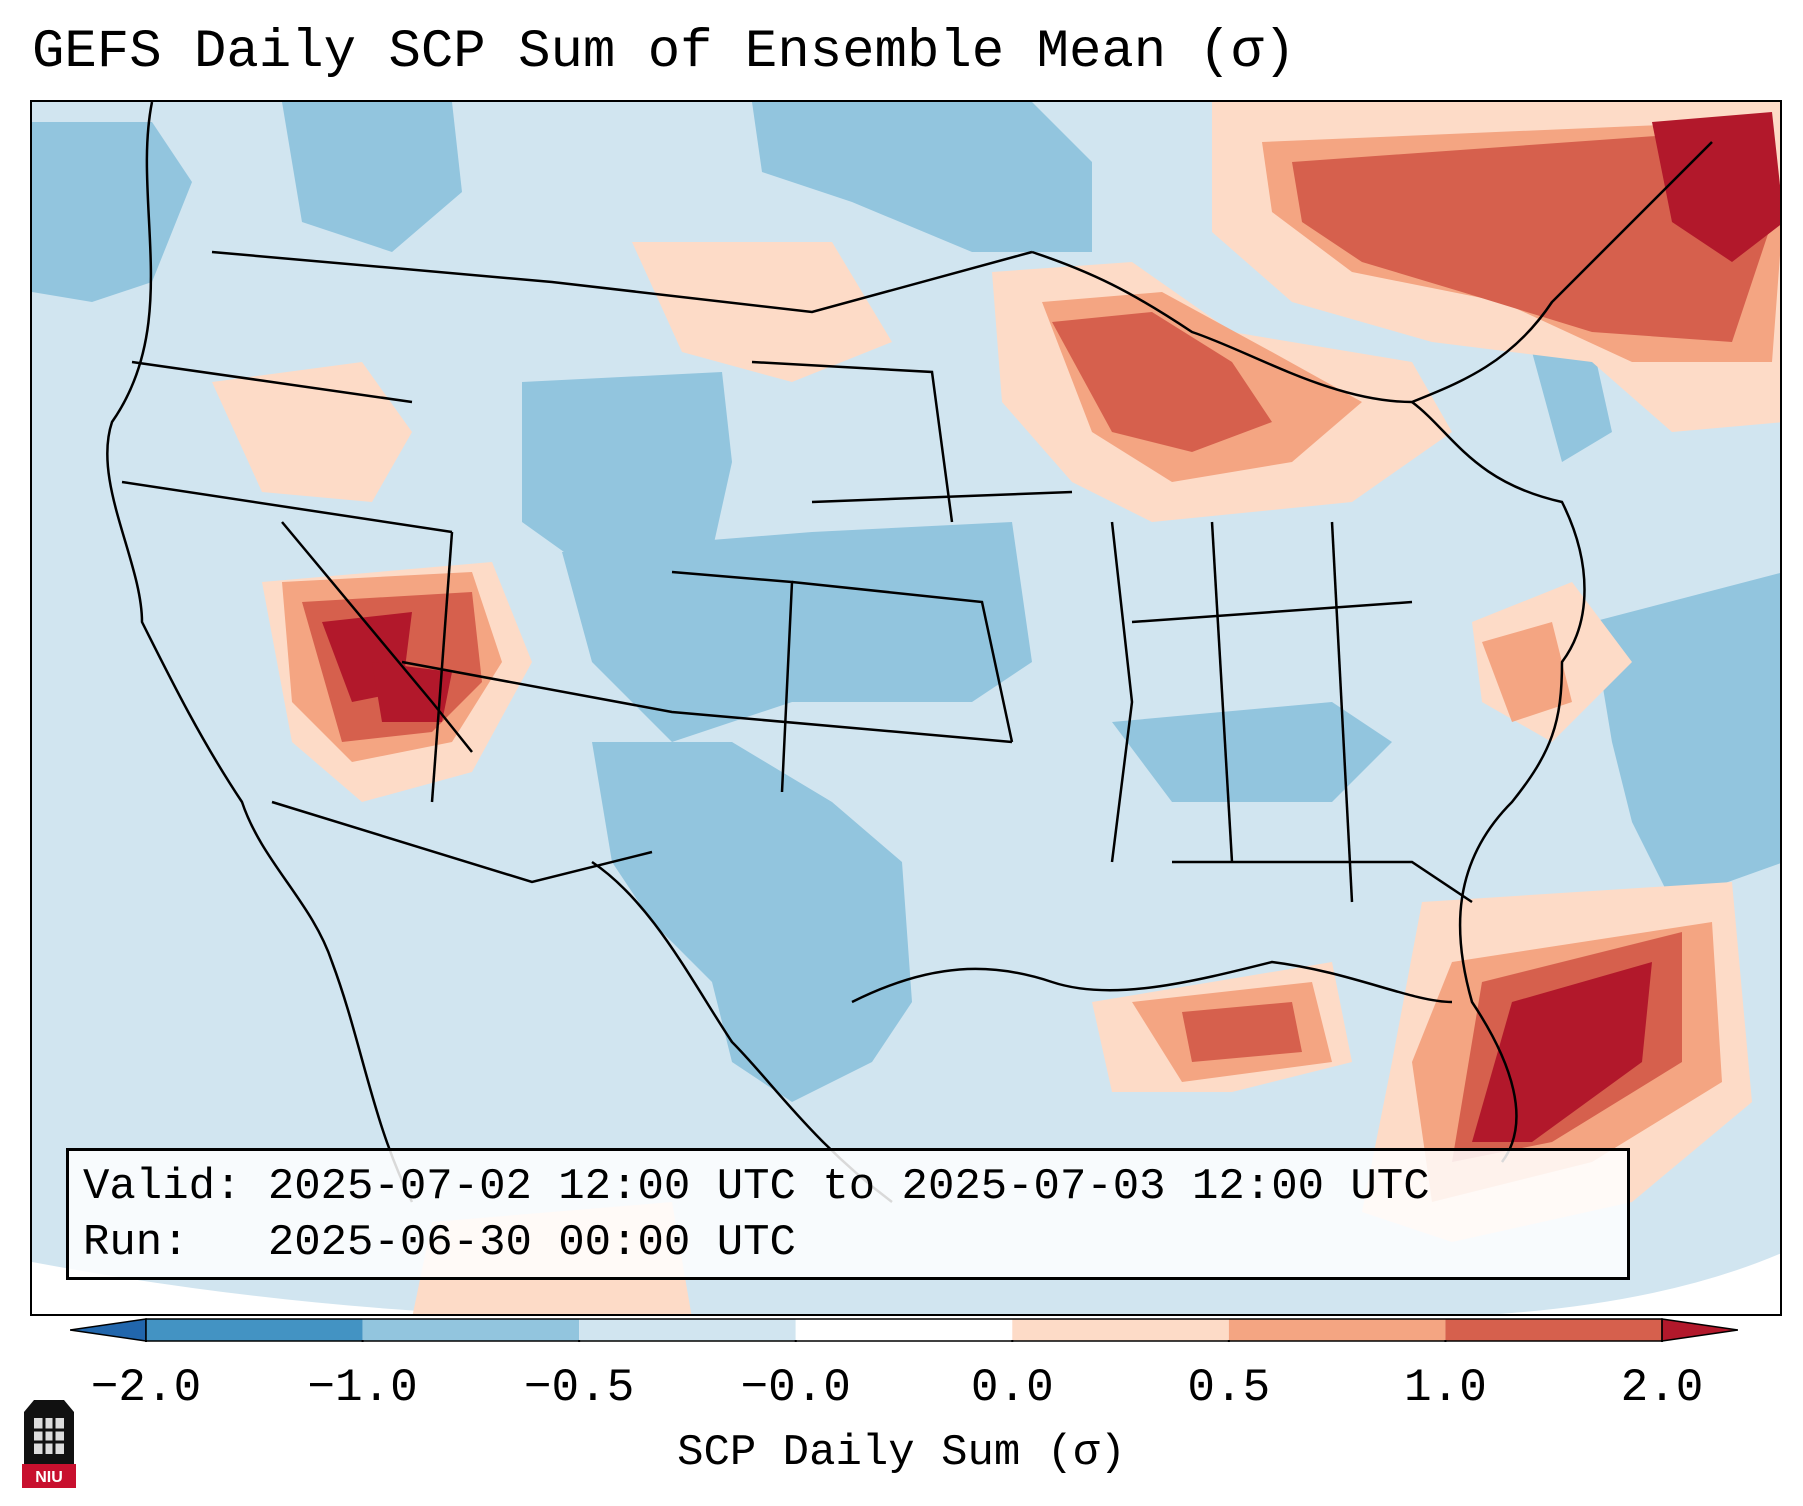  What do you see at coordinates (902, 661) in the screenshot?
I see `kansas-line` at bounding box center [902, 661].